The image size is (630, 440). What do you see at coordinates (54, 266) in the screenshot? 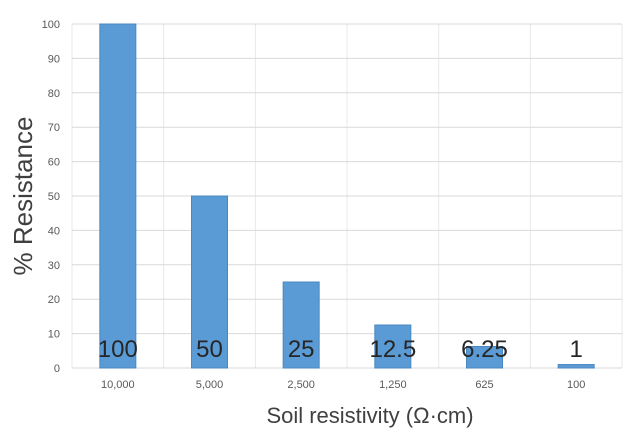
I see `y-tick-label: 30` at bounding box center [54, 266].